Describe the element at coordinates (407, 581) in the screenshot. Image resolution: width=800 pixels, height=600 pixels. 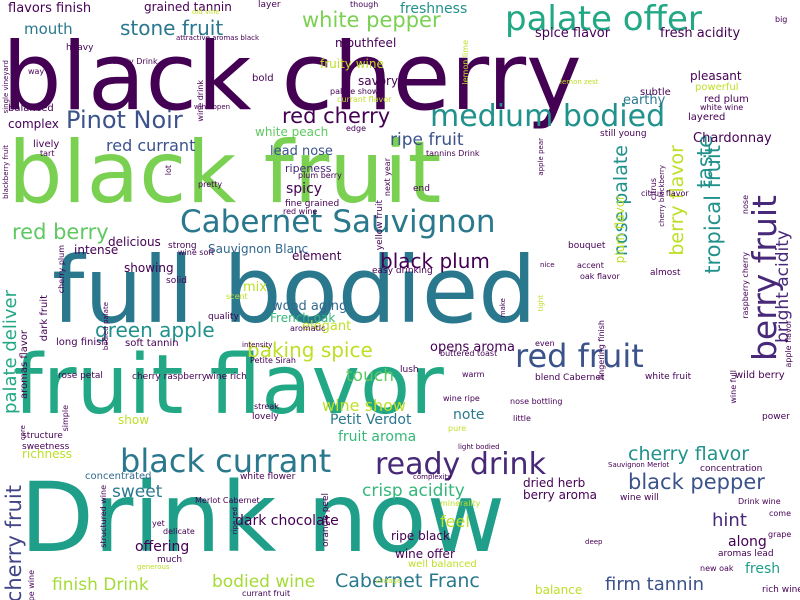
I see `word: Cabernet Franc` at that location.